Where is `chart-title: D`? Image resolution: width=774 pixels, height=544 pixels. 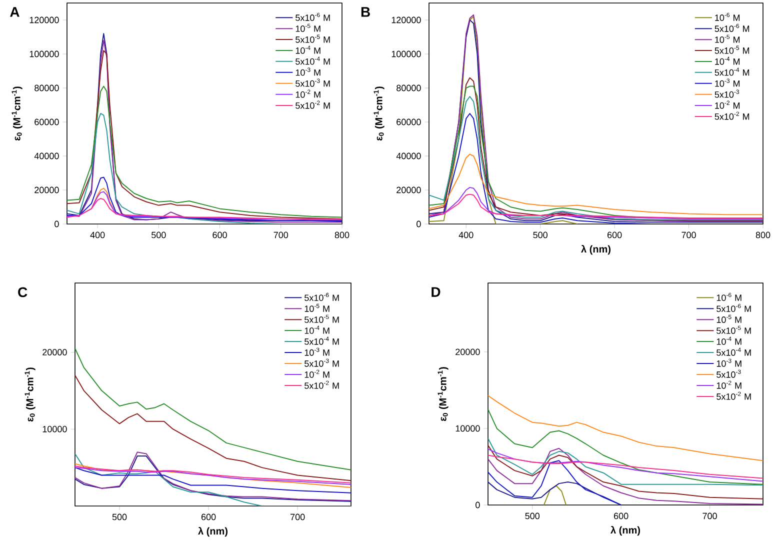 chart-title: D is located at coordinates (436, 292).